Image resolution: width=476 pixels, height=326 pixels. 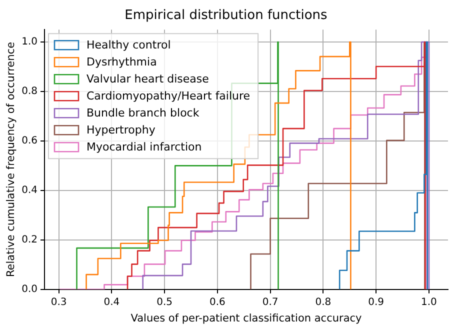 I want to click on legend-label: Myocardial infarction, so click(x=144, y=147).